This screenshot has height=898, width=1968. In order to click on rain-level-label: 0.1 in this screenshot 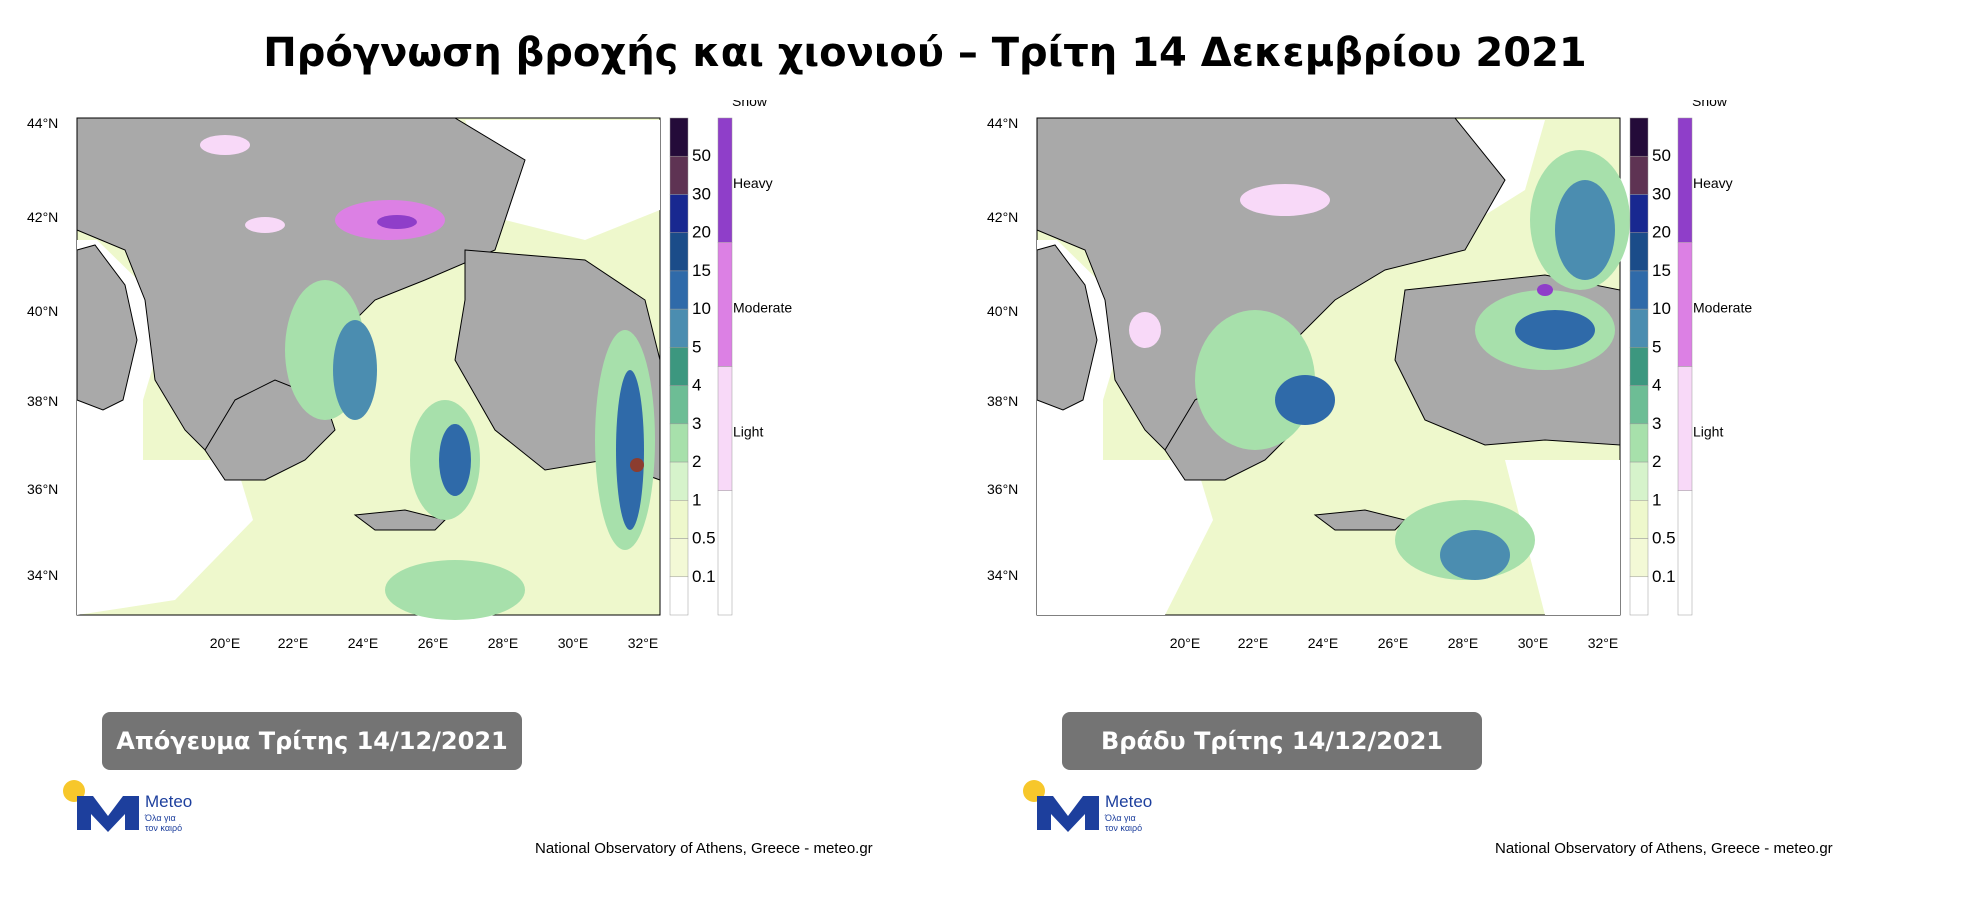, I will do `click(704, 576)`.